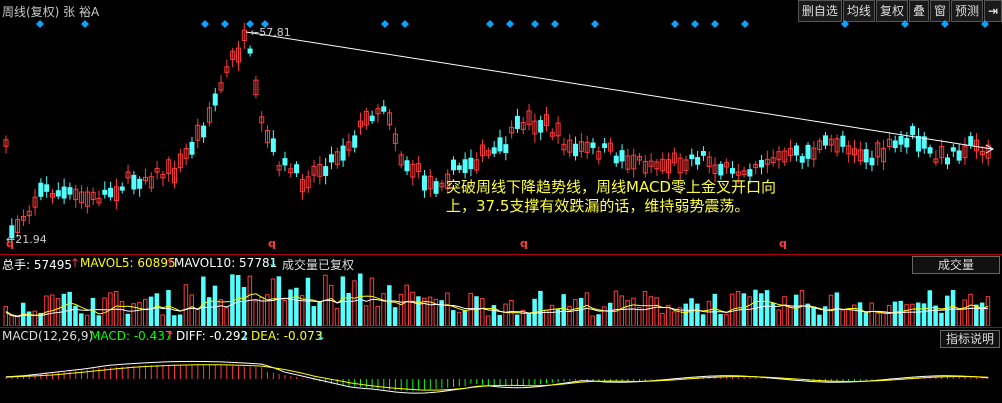 This screenshot has height=403, width=1002. I want to click on indicator-help-button: 指标说明, so click(970, 339).